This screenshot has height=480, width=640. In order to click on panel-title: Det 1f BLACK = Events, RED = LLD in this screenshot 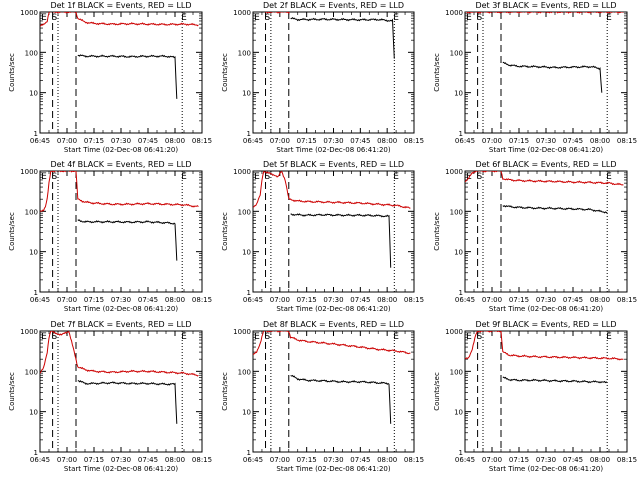, I will do `click(120, 5)`.